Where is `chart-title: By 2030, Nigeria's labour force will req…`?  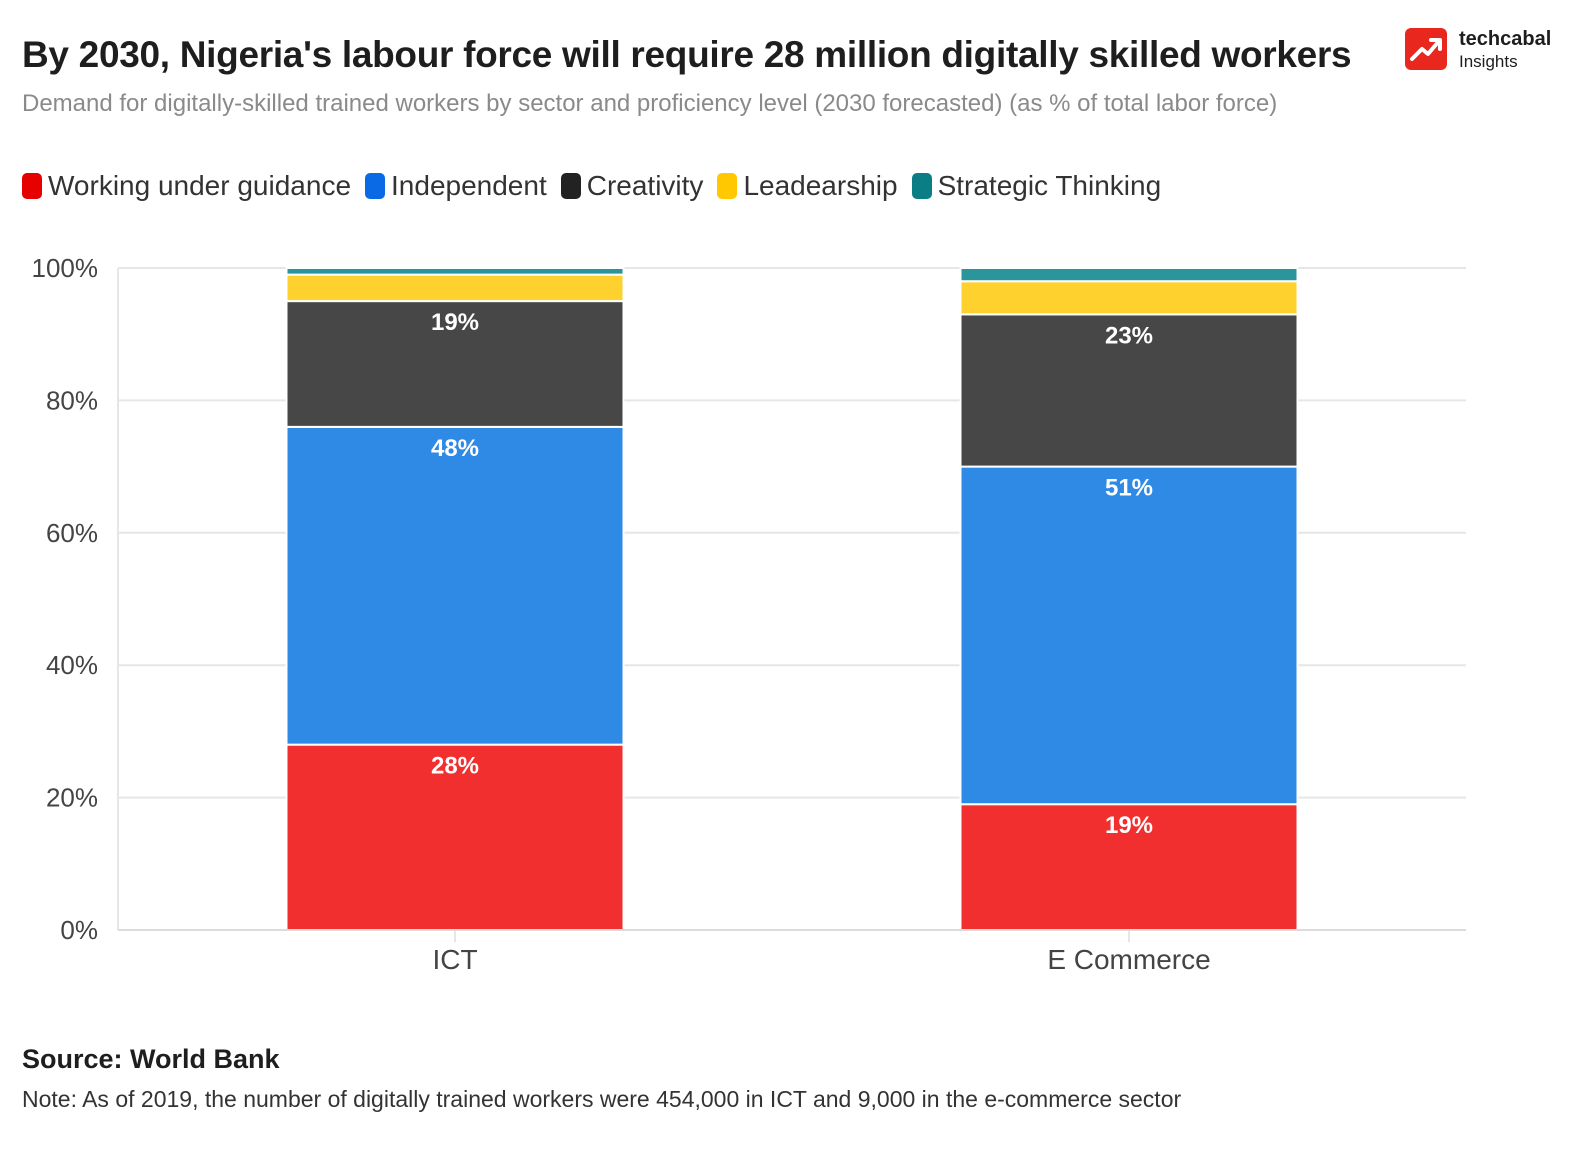
chart-title: By 2030, Nigeria's labour force will req… is located at coordinates (687, 54).